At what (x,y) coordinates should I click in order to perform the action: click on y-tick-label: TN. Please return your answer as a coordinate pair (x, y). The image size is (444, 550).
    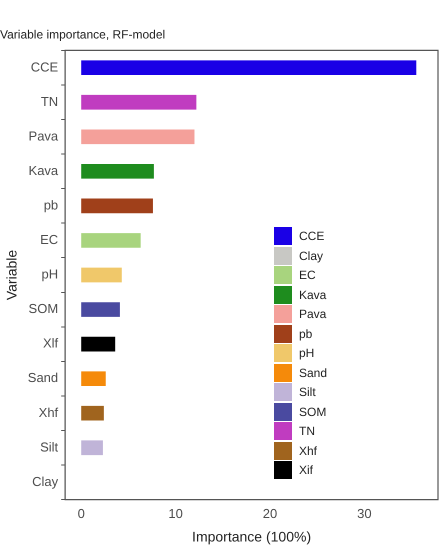
    Looking at the image, I should click on (49, 101).